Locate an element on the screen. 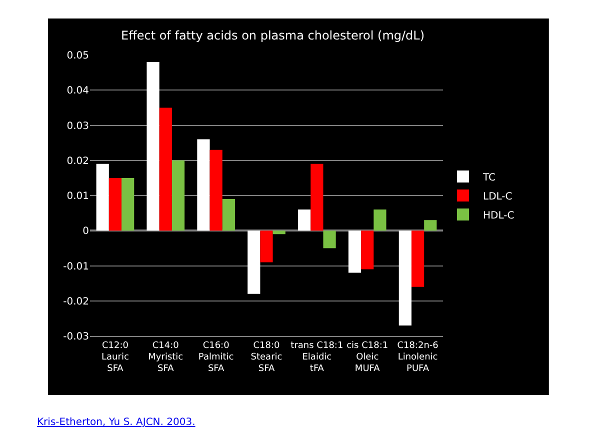 This screenshot has width=593, height=446. y-tick-label: 0.04 is located at coordinates (77, 91).